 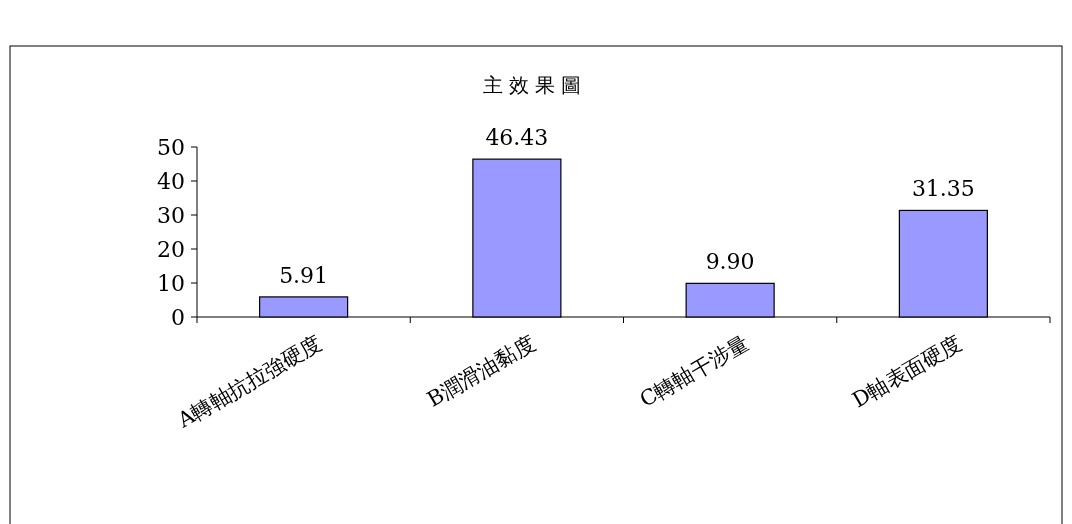 I want to click on y-tick-label: 10, so click(x=171, y=283).